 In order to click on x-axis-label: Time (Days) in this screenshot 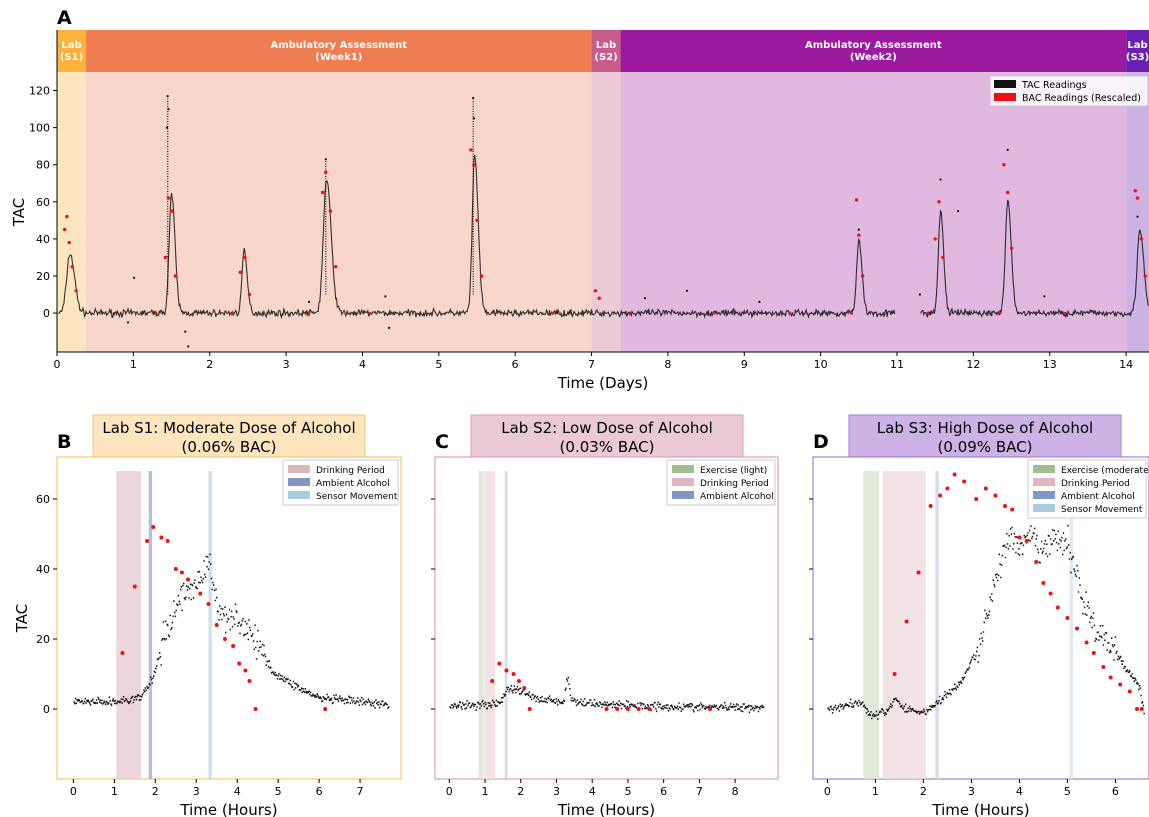, I will do `click(603, 383)`.